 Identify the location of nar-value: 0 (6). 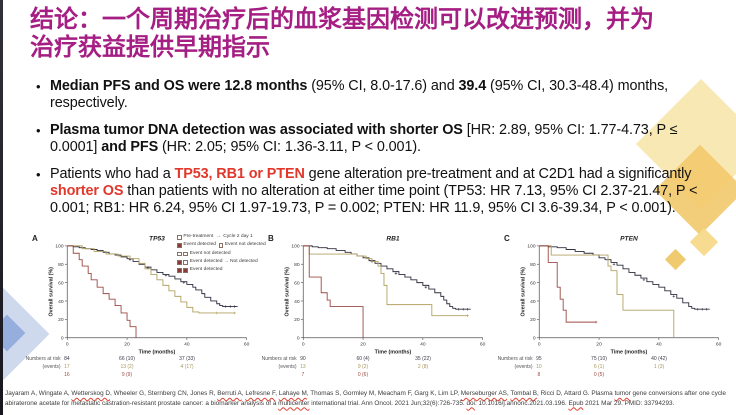
(363, 375).